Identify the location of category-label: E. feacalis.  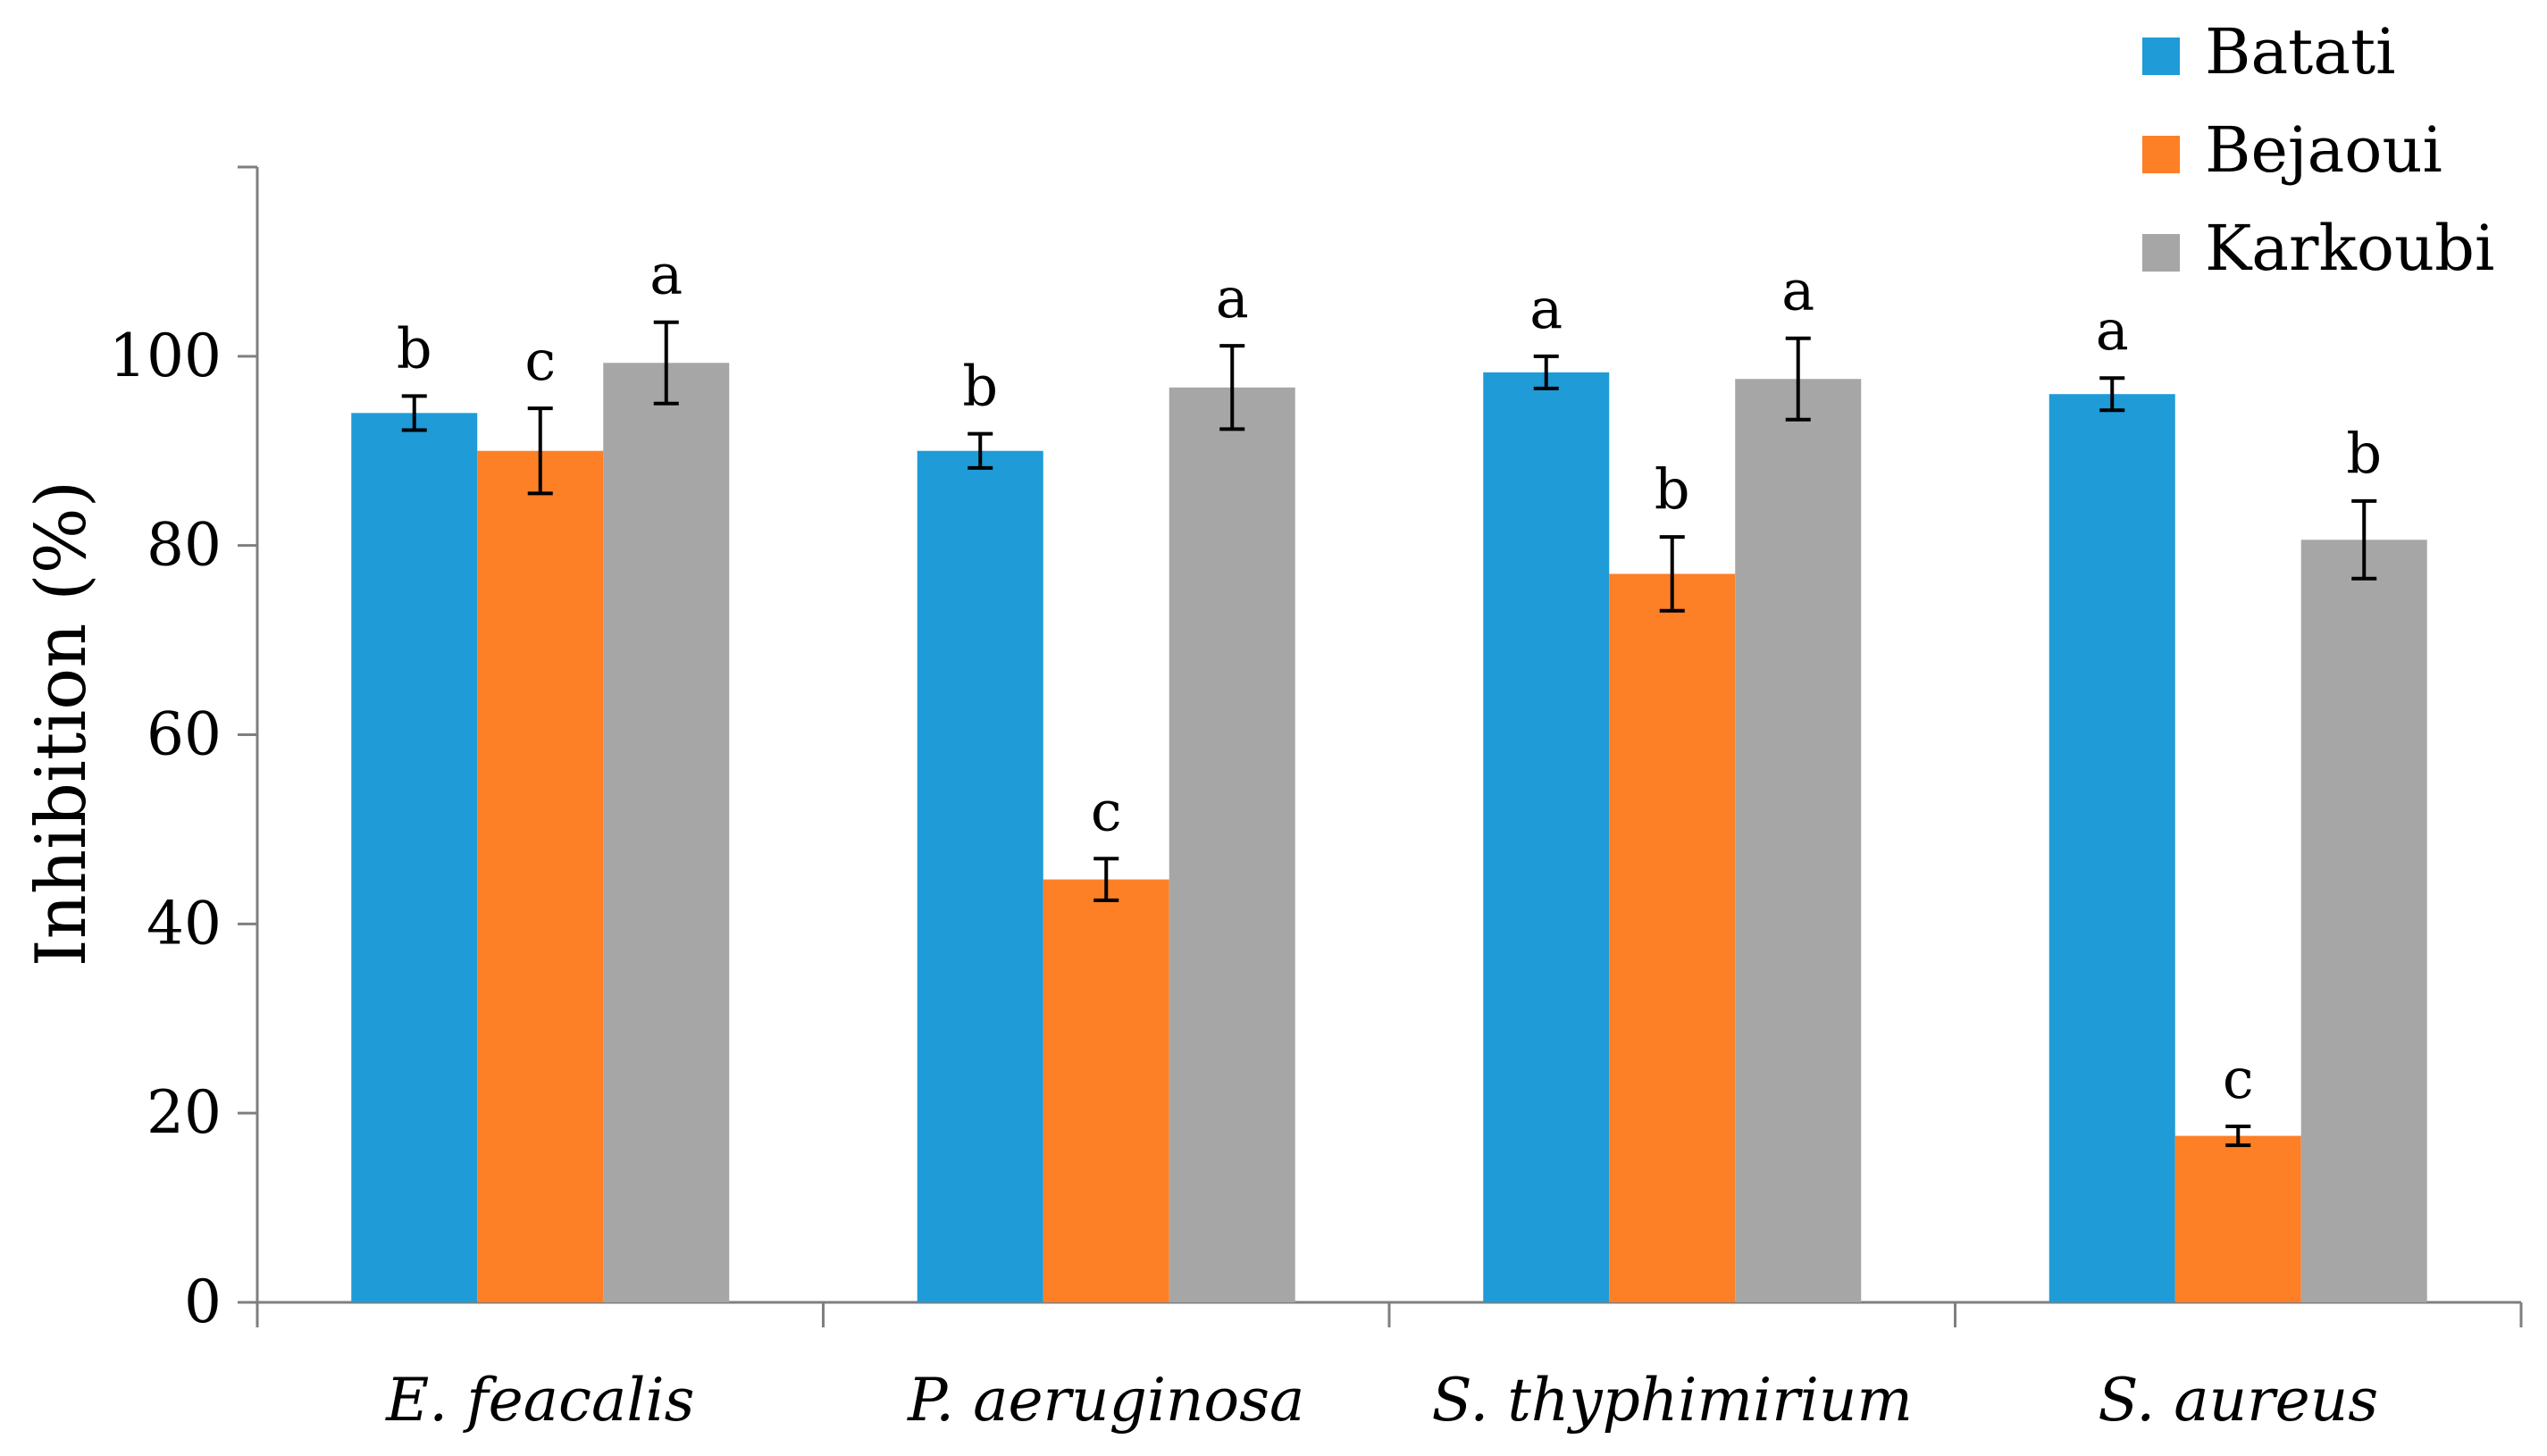
(540, 1400).